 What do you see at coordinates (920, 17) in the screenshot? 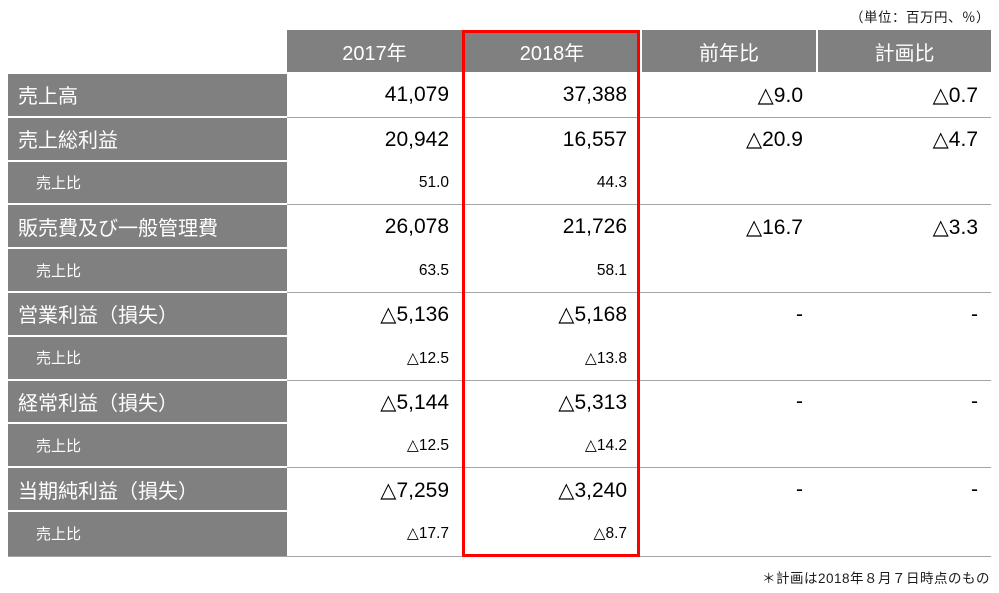
I see `unit-note: （単位：百万円、％）` at bounding box center [920, 17].